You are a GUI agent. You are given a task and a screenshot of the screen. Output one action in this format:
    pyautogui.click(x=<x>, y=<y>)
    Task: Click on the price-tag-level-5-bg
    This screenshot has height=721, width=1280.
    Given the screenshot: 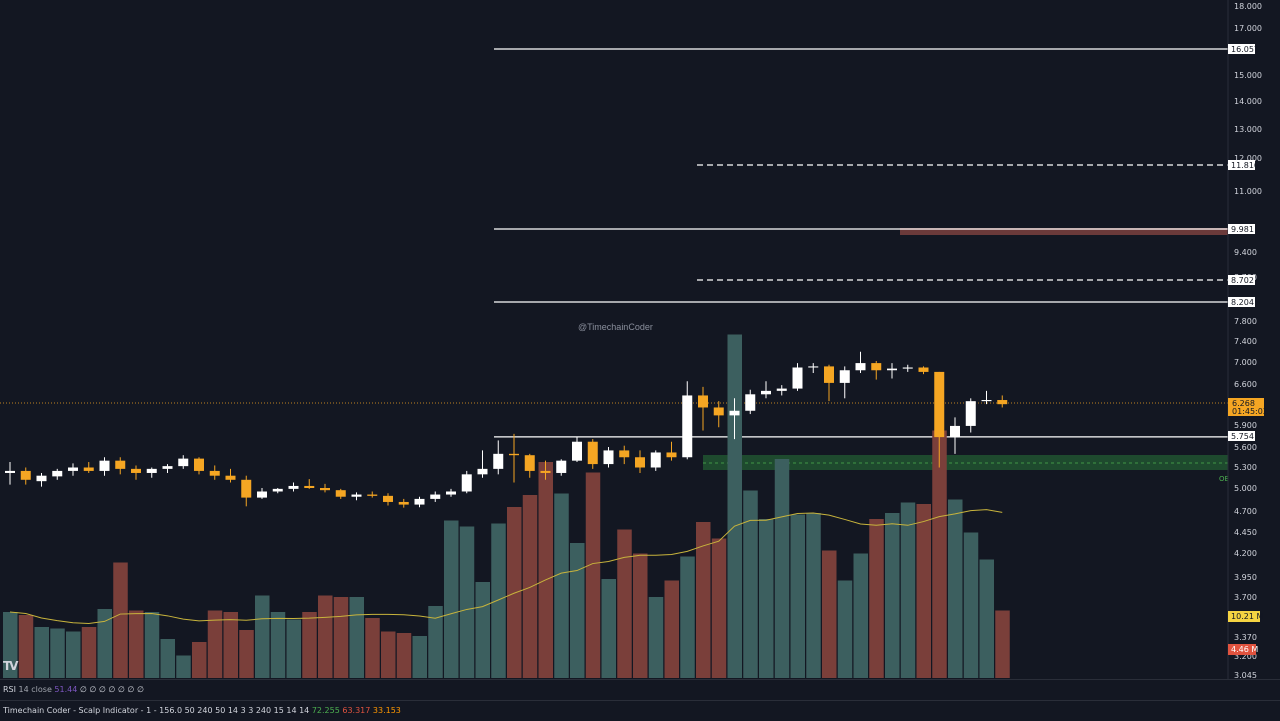 What is the action you would take?
    pyautogui.click(x=1241, y=302)
    